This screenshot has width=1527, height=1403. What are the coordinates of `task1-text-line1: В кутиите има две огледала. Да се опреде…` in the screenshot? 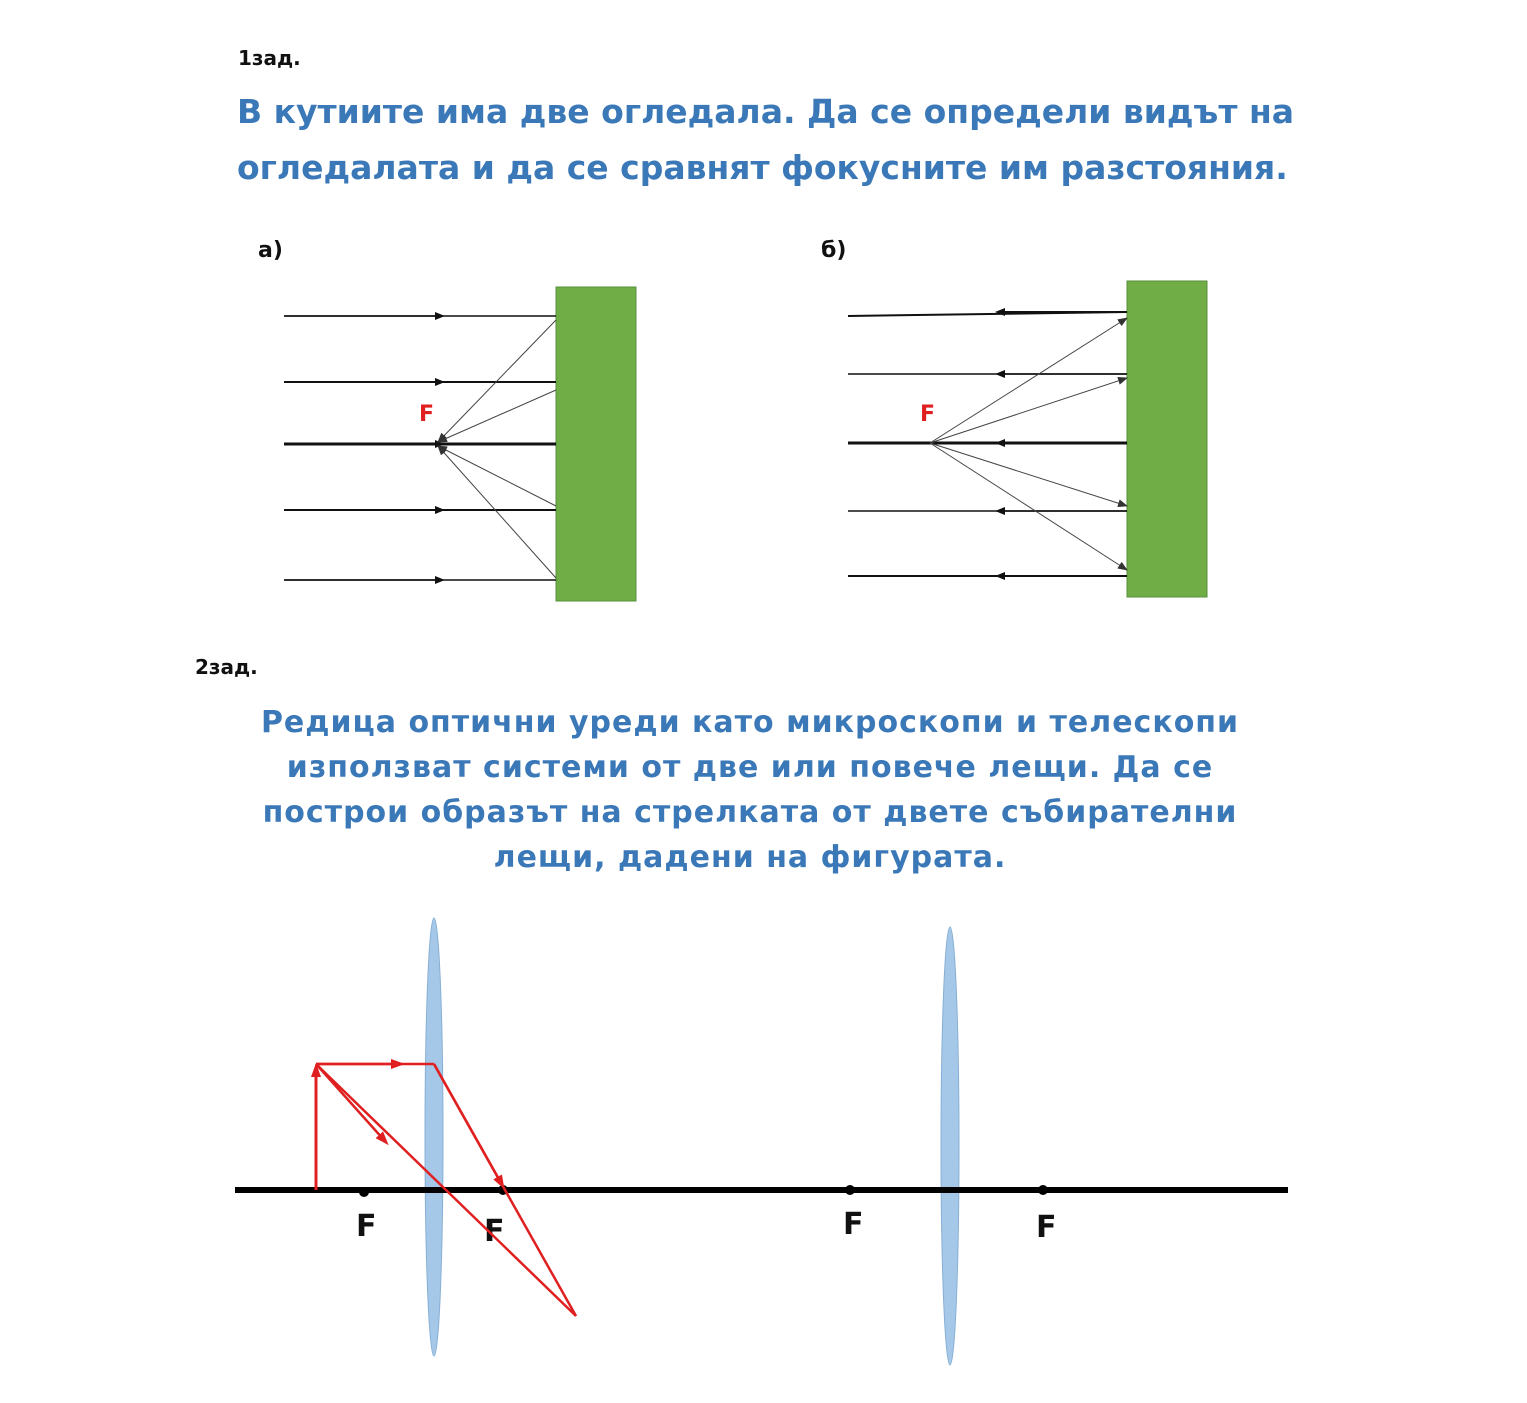 It's located at (766, 111).